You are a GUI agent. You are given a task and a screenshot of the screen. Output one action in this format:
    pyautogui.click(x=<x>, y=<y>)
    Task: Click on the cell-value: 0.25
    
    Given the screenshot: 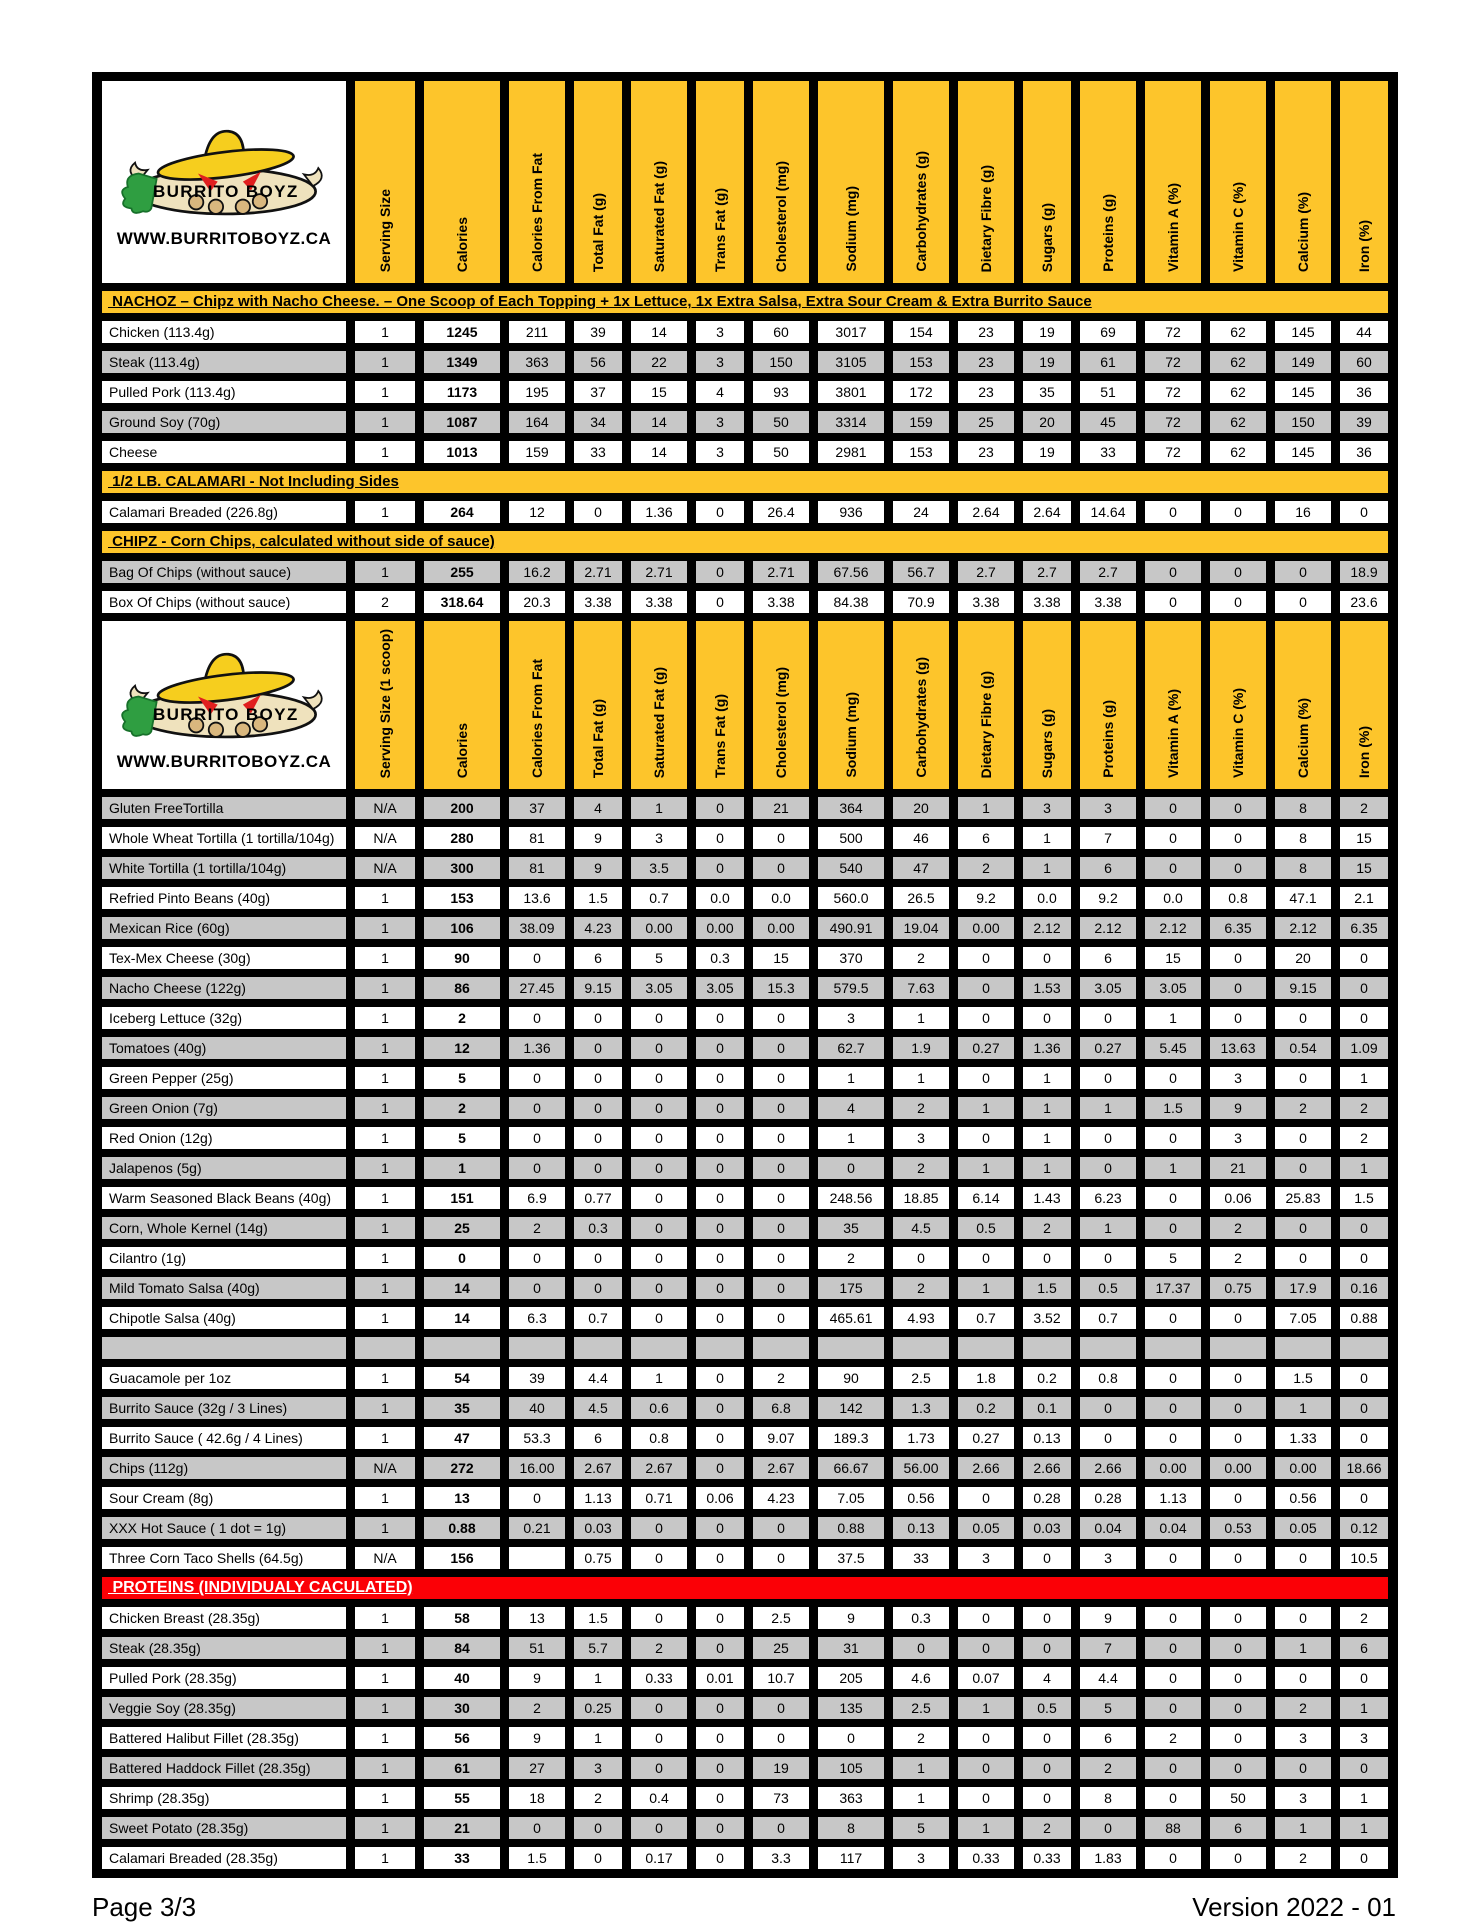 What is the action you would take?
    pyautogui.click(x=598, y=1708)
    